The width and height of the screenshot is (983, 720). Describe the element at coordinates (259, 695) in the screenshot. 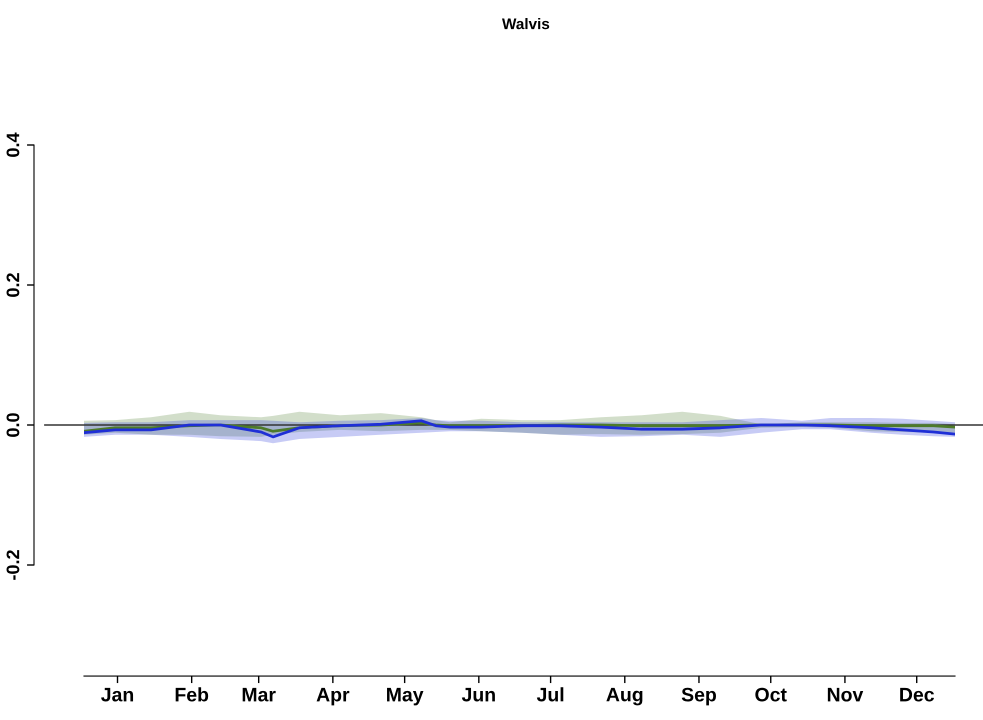

I see `x-tick-label: Mar` at that location.